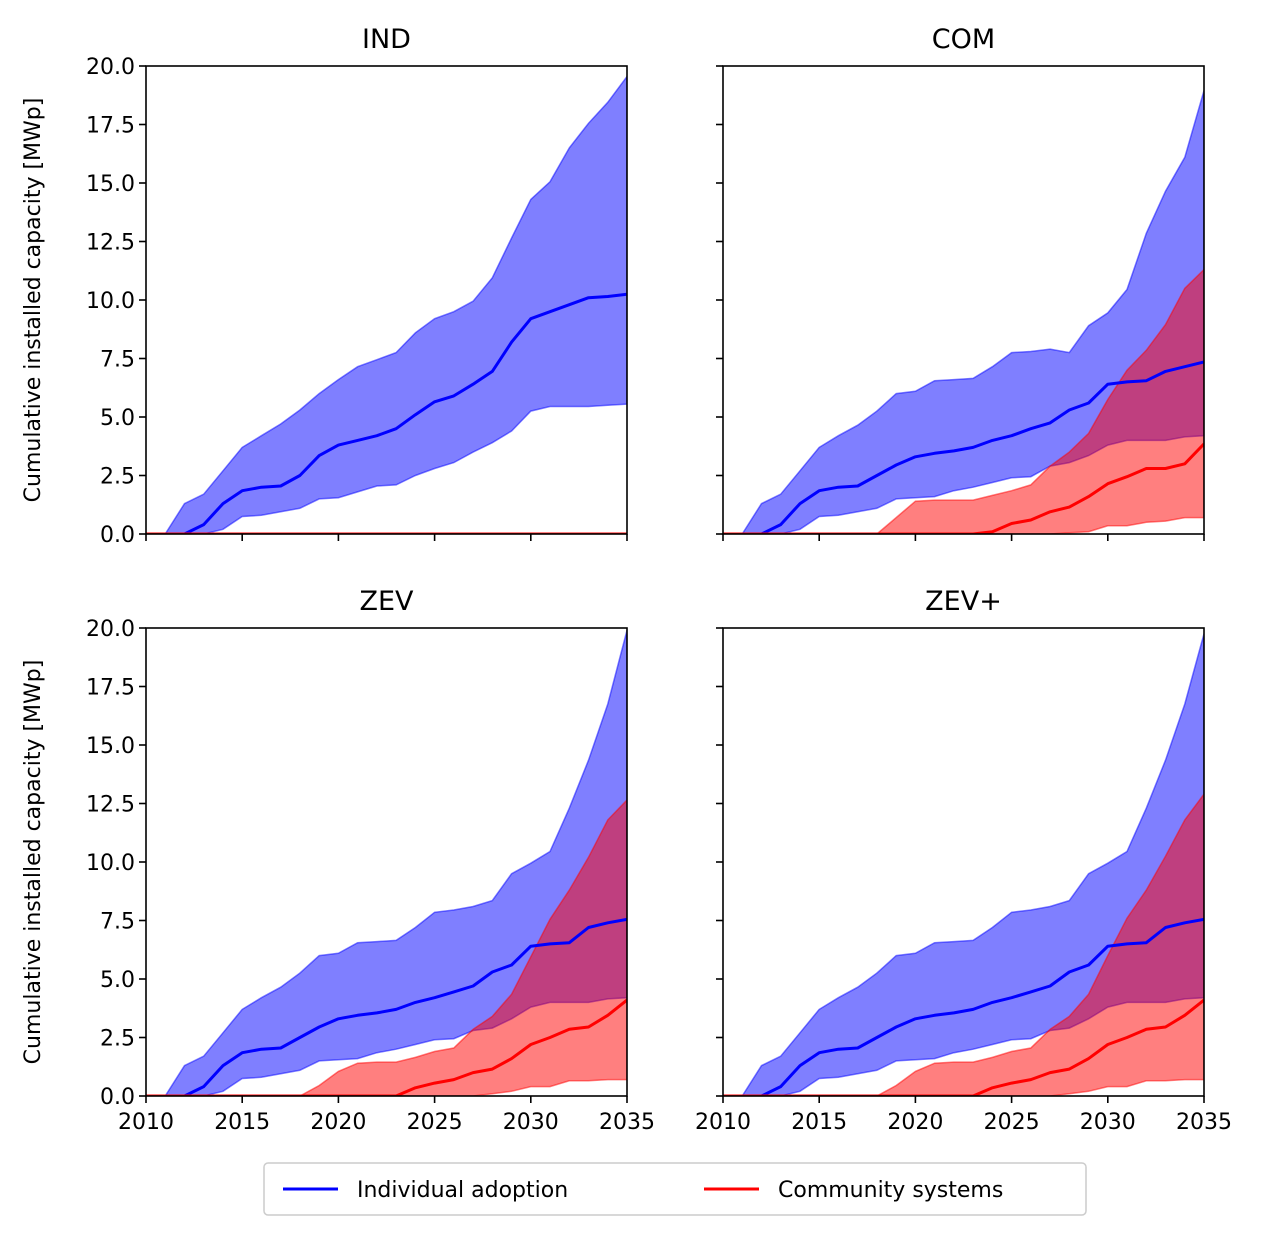 The width and height of the screenshot is (1262, 1236). What do you see at coordinates (386, 39) in the screenshot?
I see `panel-title: IND` at bounding box center [386, 39].